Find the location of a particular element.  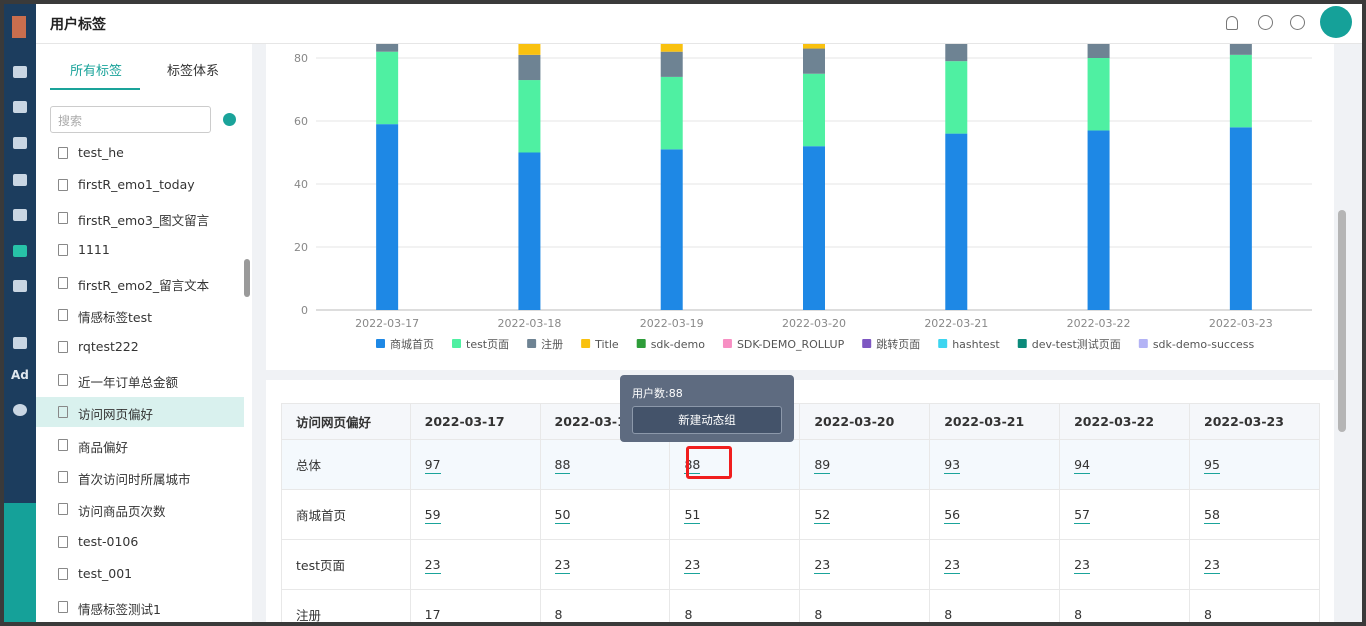

tag-item: 访问商品页次数 is located at coordinates (140, 509).